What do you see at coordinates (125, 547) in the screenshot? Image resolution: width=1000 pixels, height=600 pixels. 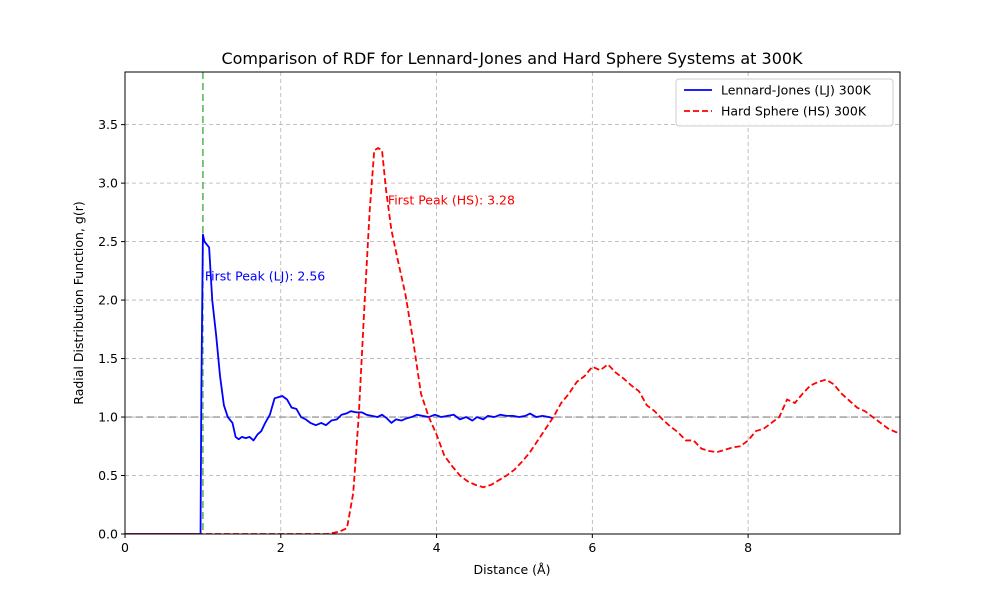 I see `x-tick-label: 0` at bounding box center [125, 547].